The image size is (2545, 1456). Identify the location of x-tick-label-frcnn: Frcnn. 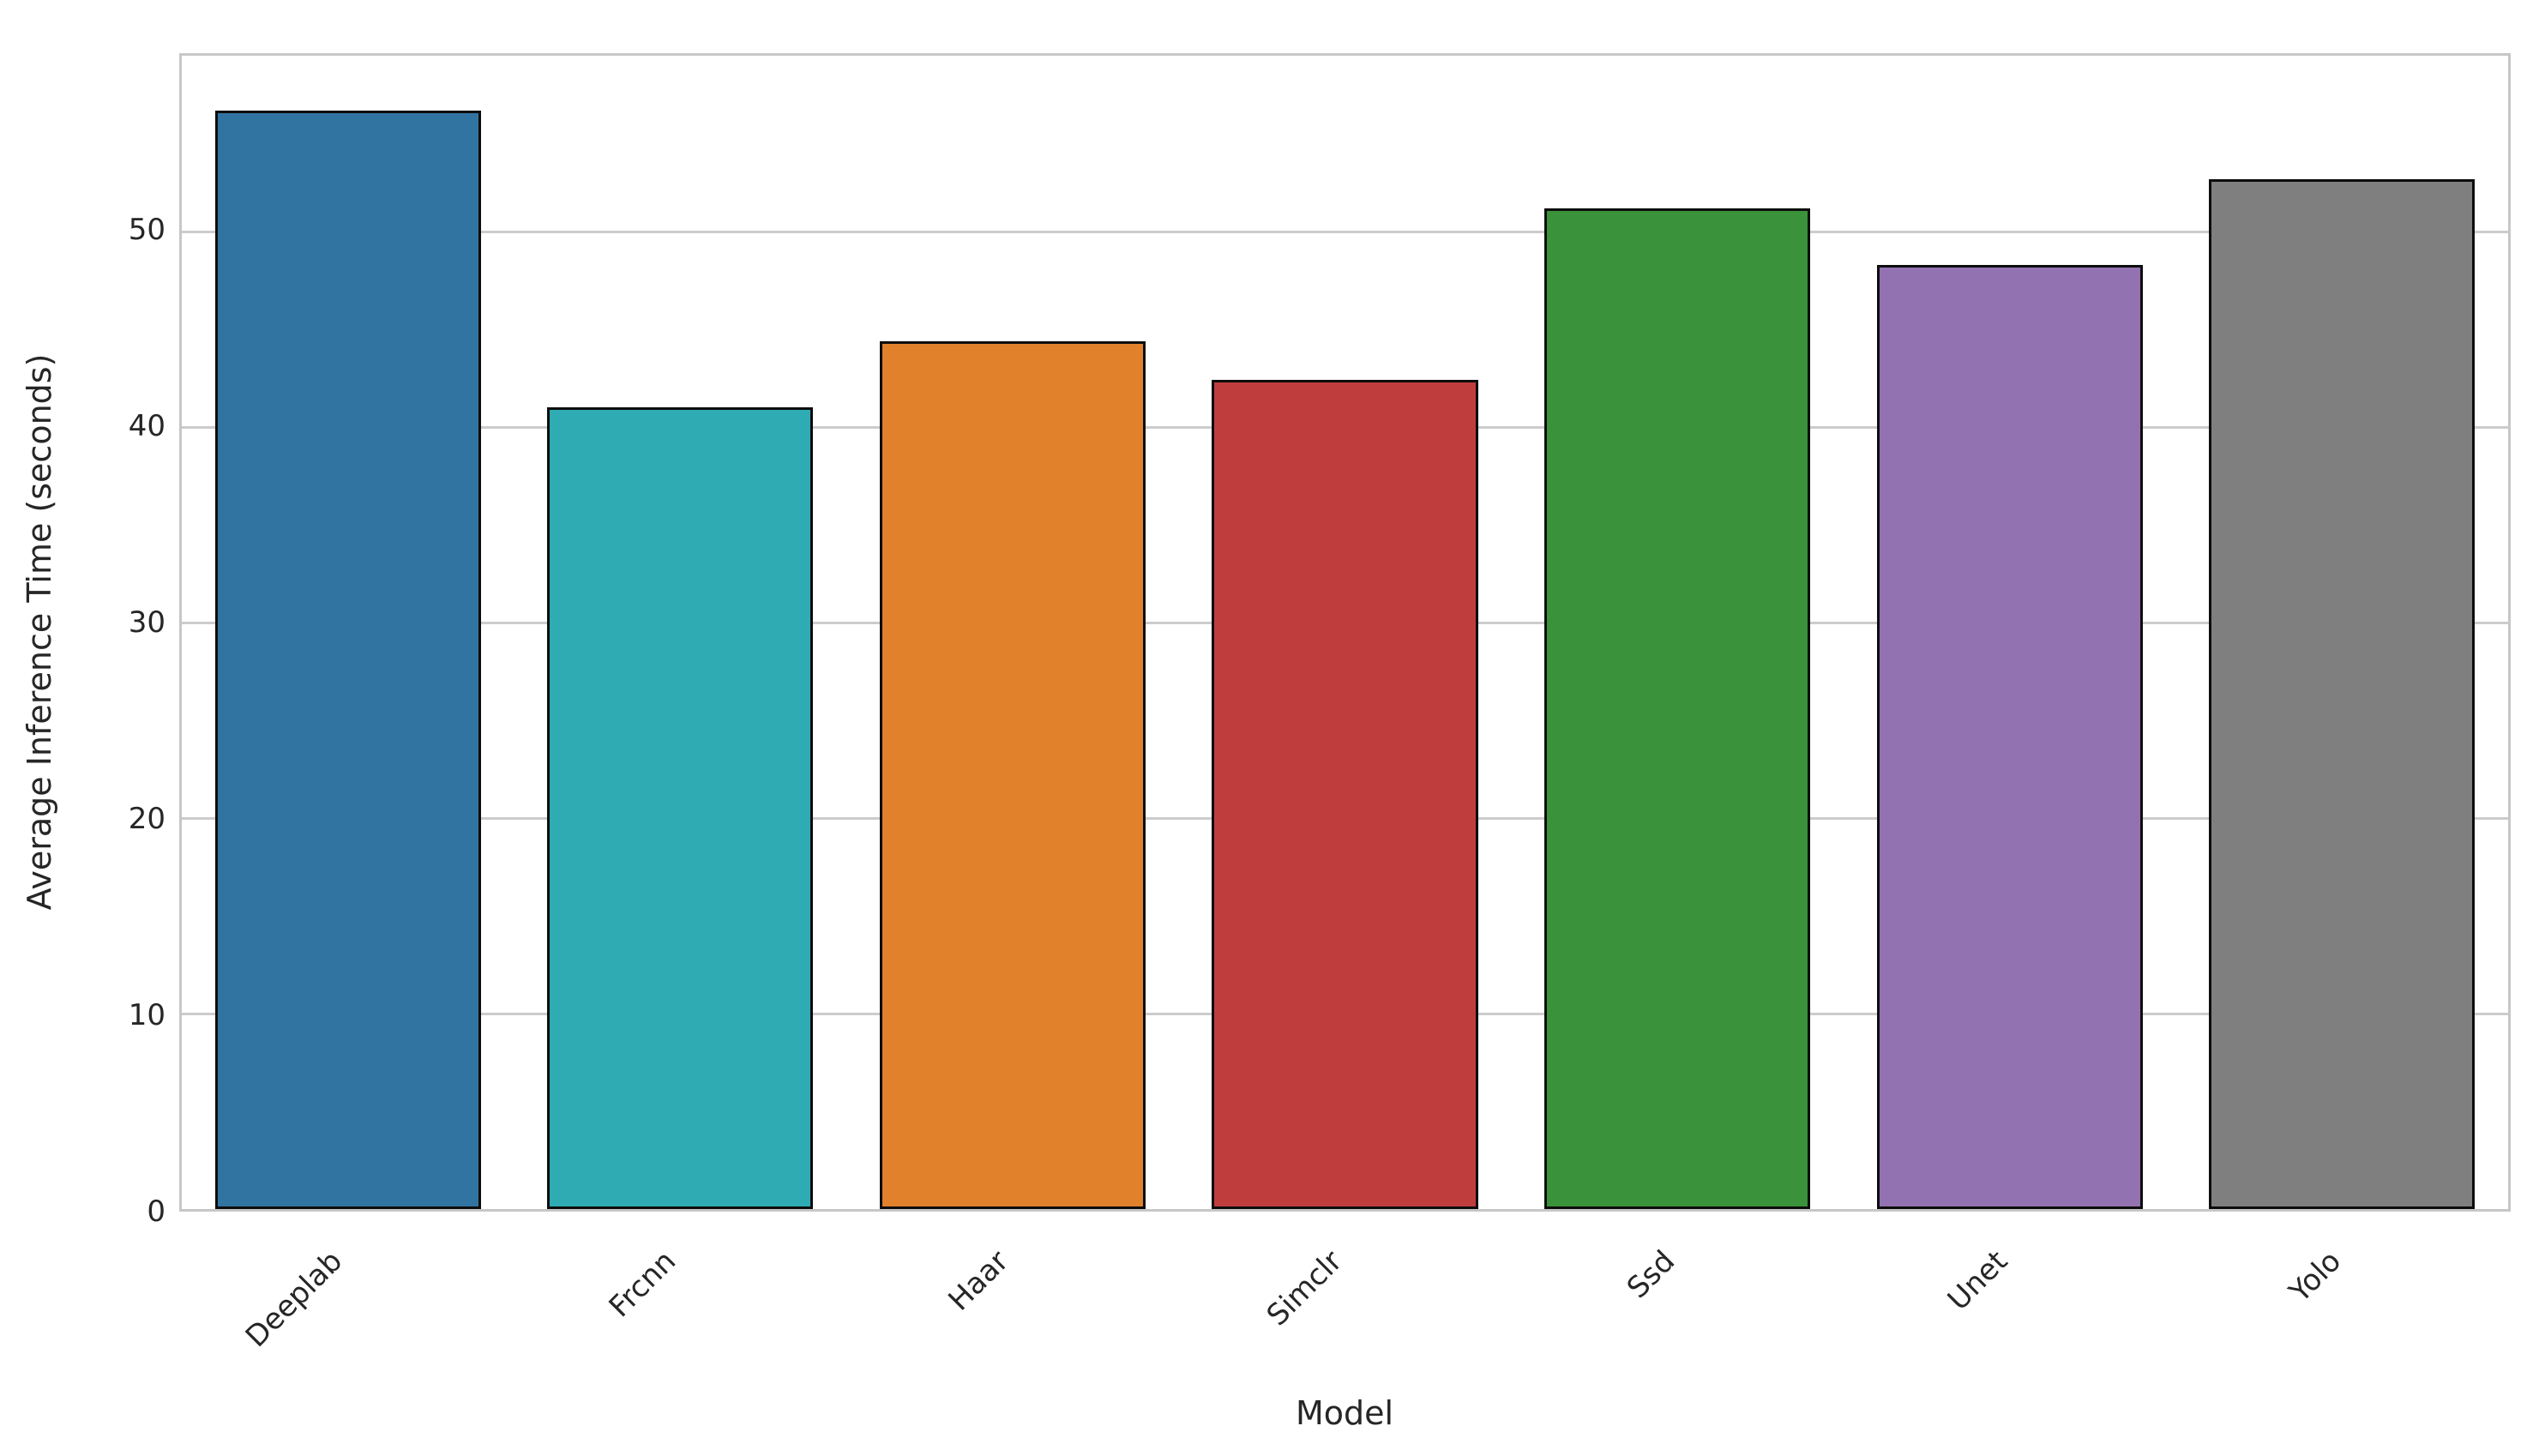
(642, 1284).